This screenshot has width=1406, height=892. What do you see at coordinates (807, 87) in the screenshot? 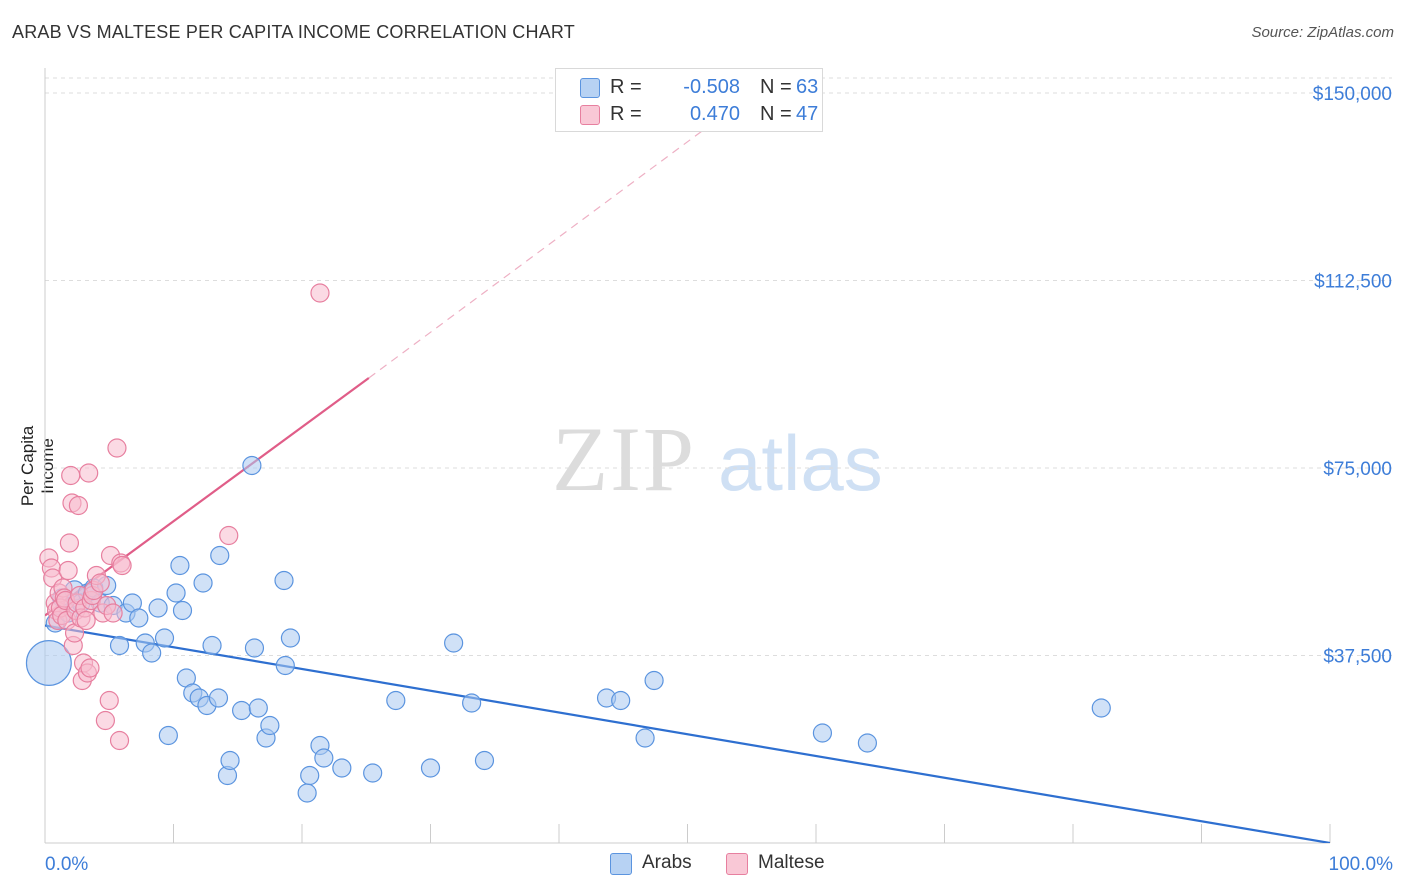
I see `legend-n-value: 63` at bounding box center [807, 87].